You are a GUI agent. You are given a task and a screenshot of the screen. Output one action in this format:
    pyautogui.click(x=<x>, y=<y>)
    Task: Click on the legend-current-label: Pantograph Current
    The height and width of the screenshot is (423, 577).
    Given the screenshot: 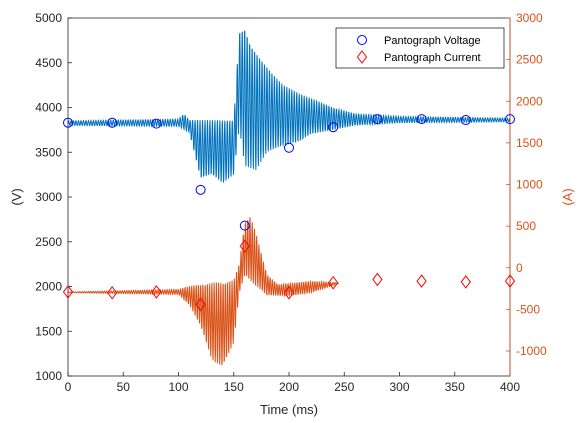 What is the action you would take?
    pyautogui.click(x=432, y=58)
    